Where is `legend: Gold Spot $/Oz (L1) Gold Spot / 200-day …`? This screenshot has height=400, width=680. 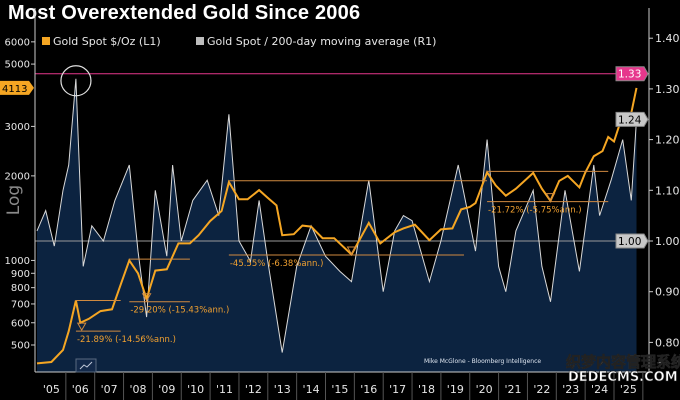
legend: Gold Spot $/Oz (L1) Gold Spot / 200-day … is located at coordinates (239, 41).